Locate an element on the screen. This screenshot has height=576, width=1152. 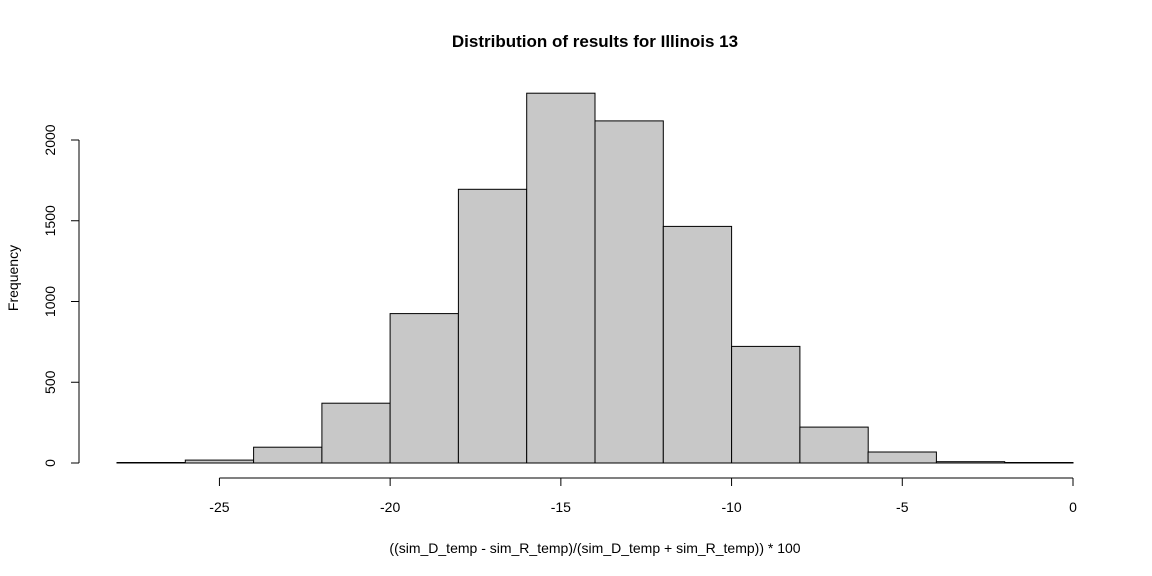
x-tick-label: -25 is located at coordinates (219, 507).